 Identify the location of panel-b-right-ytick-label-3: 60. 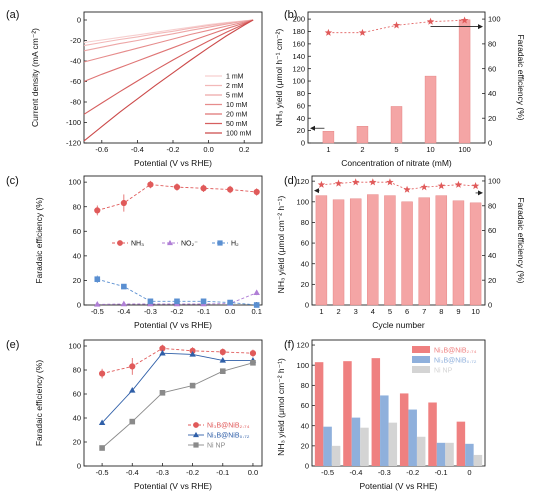
(492, 68).